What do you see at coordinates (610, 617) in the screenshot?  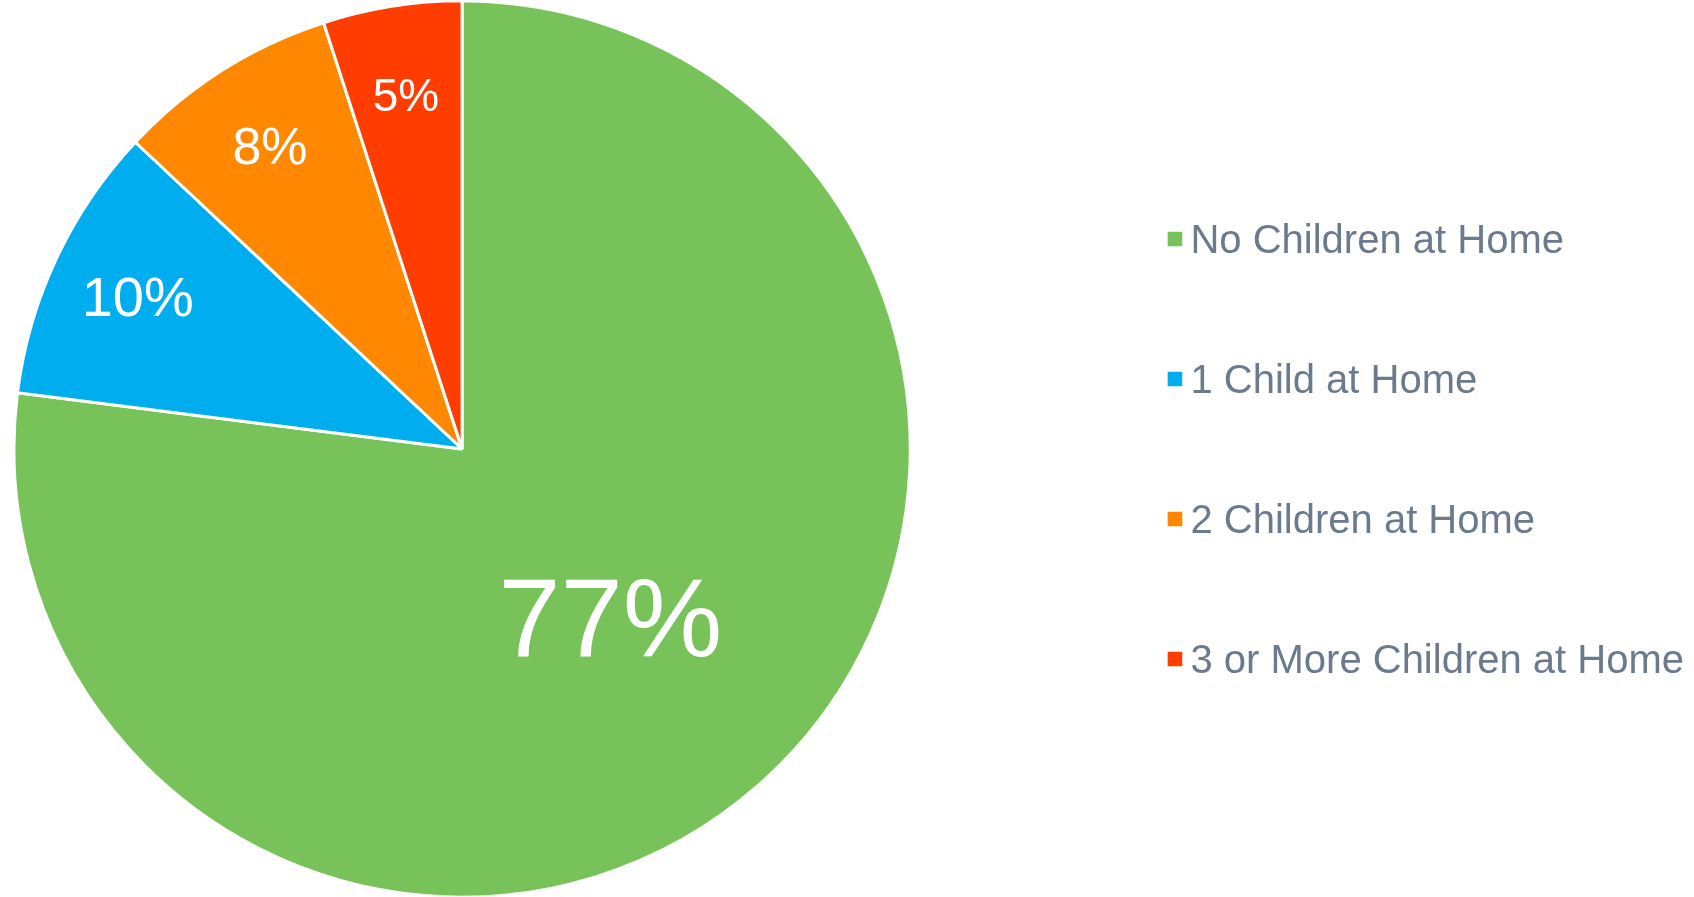 I see `data-label: 77%` at bounding box center [610, 617].